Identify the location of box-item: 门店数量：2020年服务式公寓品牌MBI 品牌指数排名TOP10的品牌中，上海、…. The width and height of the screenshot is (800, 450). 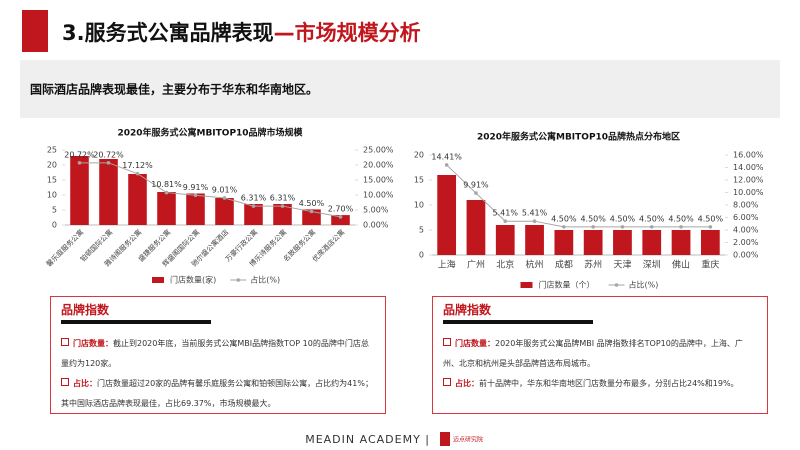
(600, 354).